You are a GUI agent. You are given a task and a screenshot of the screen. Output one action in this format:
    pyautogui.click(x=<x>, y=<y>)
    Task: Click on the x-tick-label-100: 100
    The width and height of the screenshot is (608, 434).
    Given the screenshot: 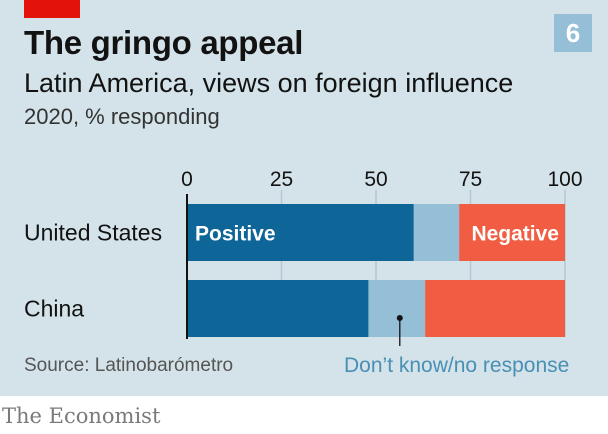 What is the action you would take?
    pyautogui.click(x=564, y=179)
    